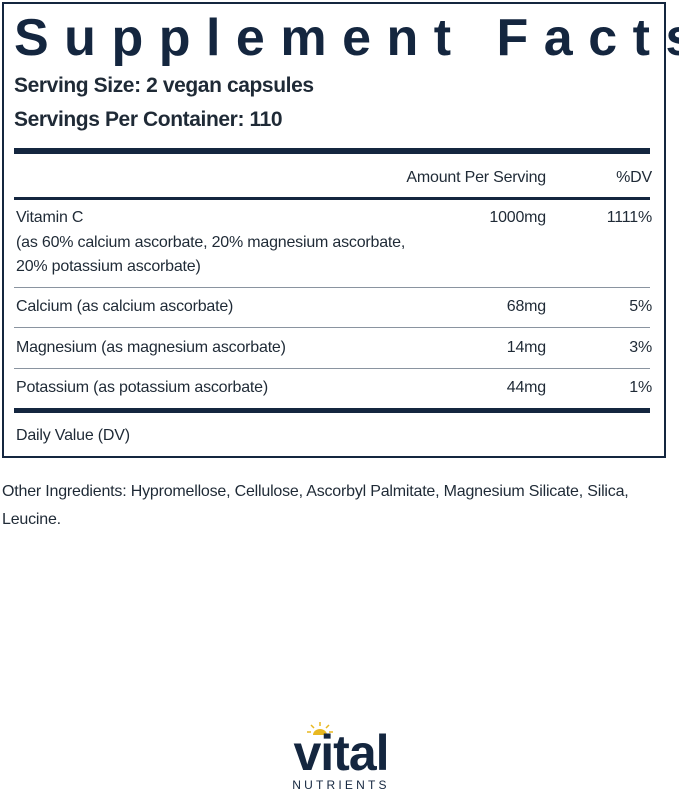 This screenshot has height=796, width=679. What do you see at coordinates (151, 347) in the screenshot?
I see `nutrient-name: Magnesium (as magnesium ascorbate)` at bounding box center [151, 347].